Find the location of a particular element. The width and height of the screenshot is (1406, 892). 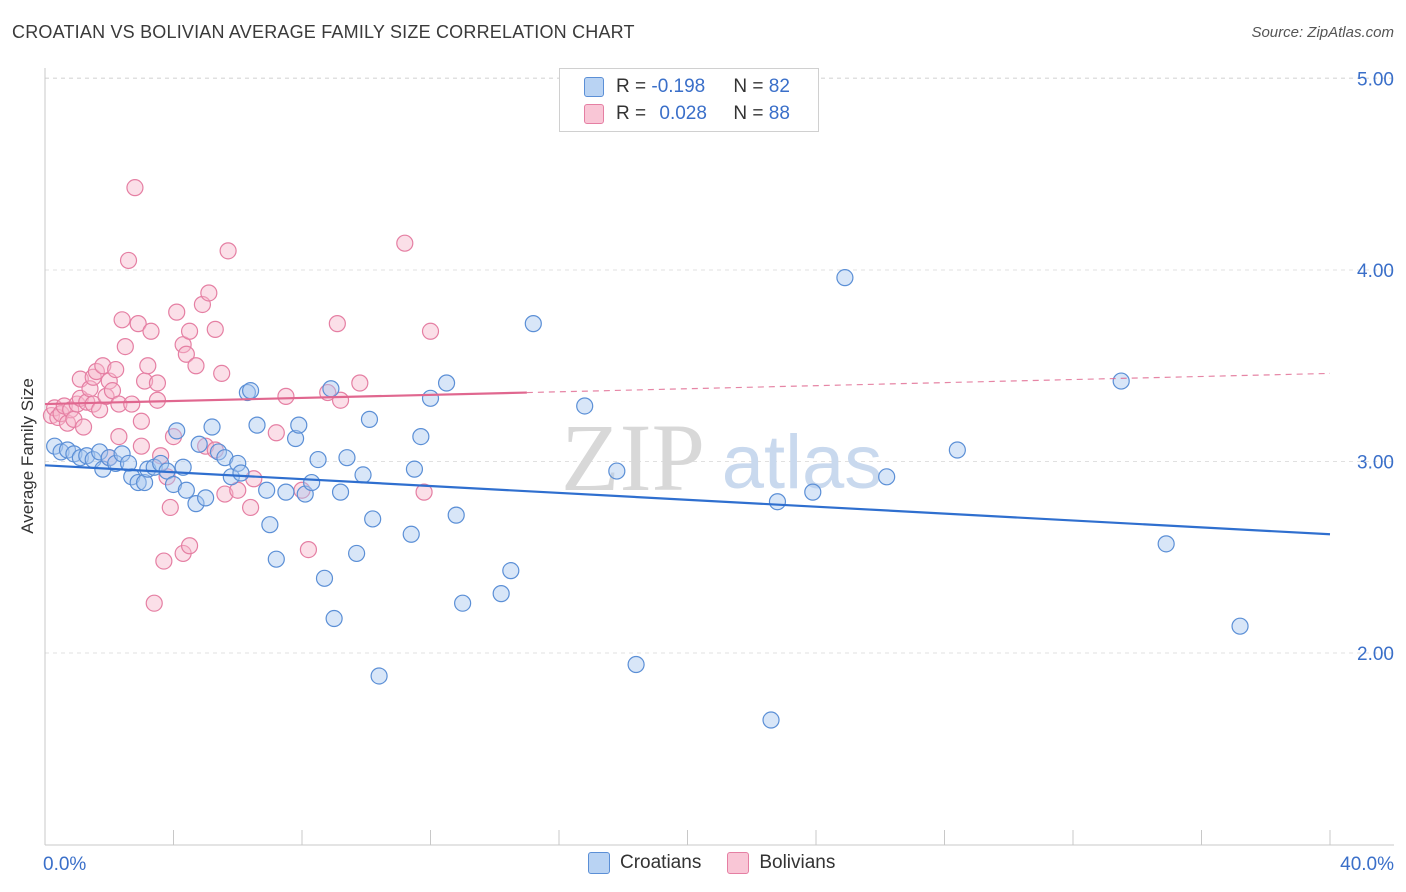

croatians-trend-line is located at coordinates (687, 500).